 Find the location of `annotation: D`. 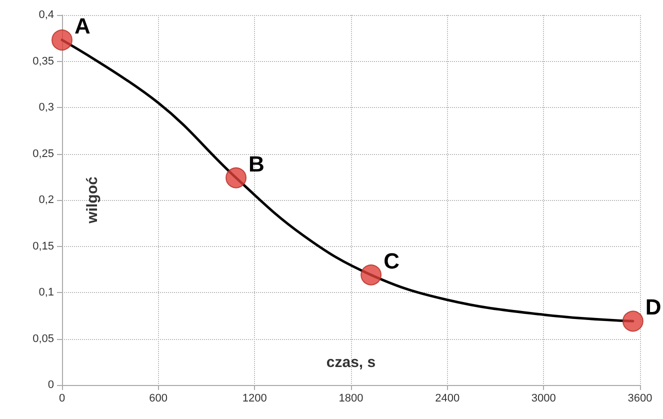

annotation: D is located at coordinates (653, 307).